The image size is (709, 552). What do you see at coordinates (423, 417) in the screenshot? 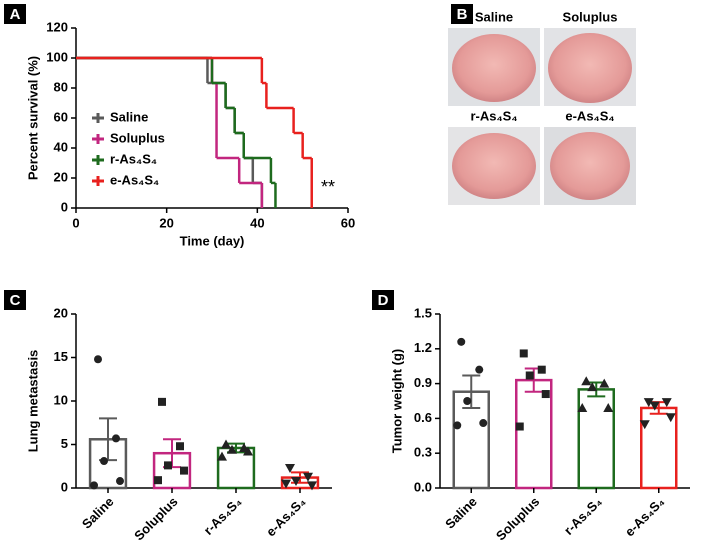
I see `y-tick-label: 0.6` at bounding box center [423, 417].